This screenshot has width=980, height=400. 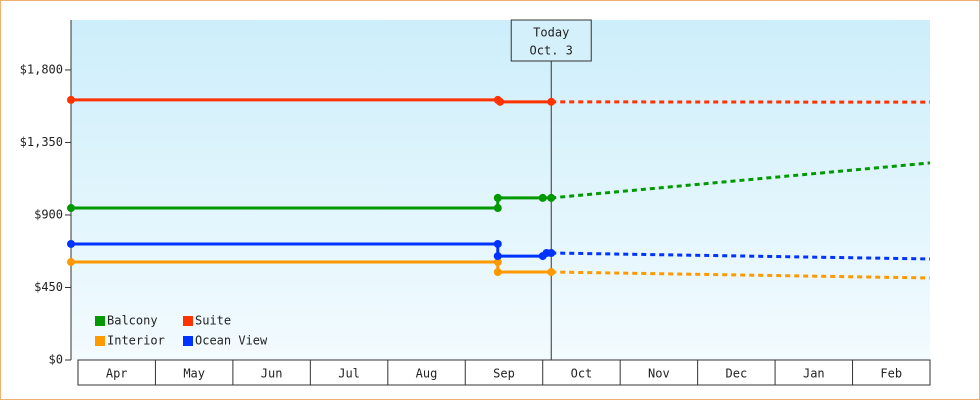 What do you see at coordinates (136, 341) in the screenshot?
I see `legend-label: Interior` at bounding box center [136, 341].